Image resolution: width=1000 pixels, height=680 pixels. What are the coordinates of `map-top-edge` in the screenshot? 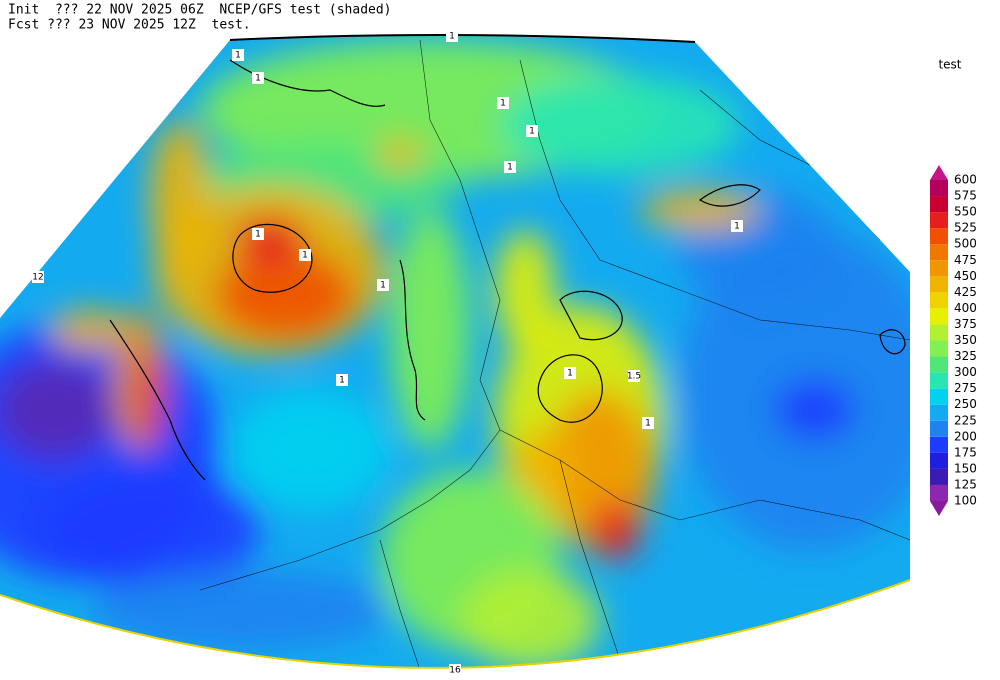 It's located at (462, 38).